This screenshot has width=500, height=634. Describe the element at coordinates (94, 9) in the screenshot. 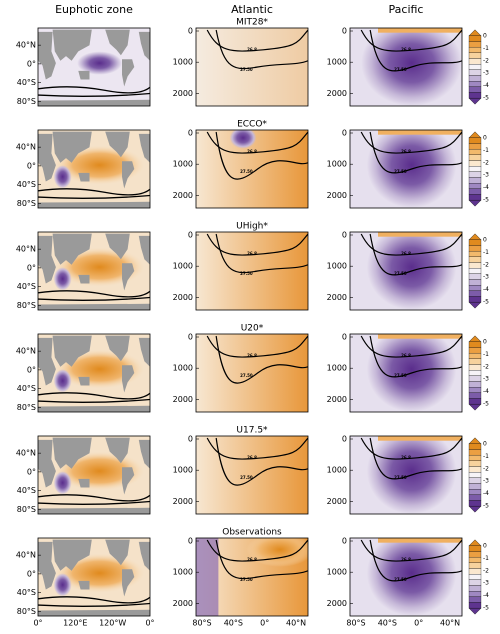

I see `column-title: Euphotic zone` at that location.